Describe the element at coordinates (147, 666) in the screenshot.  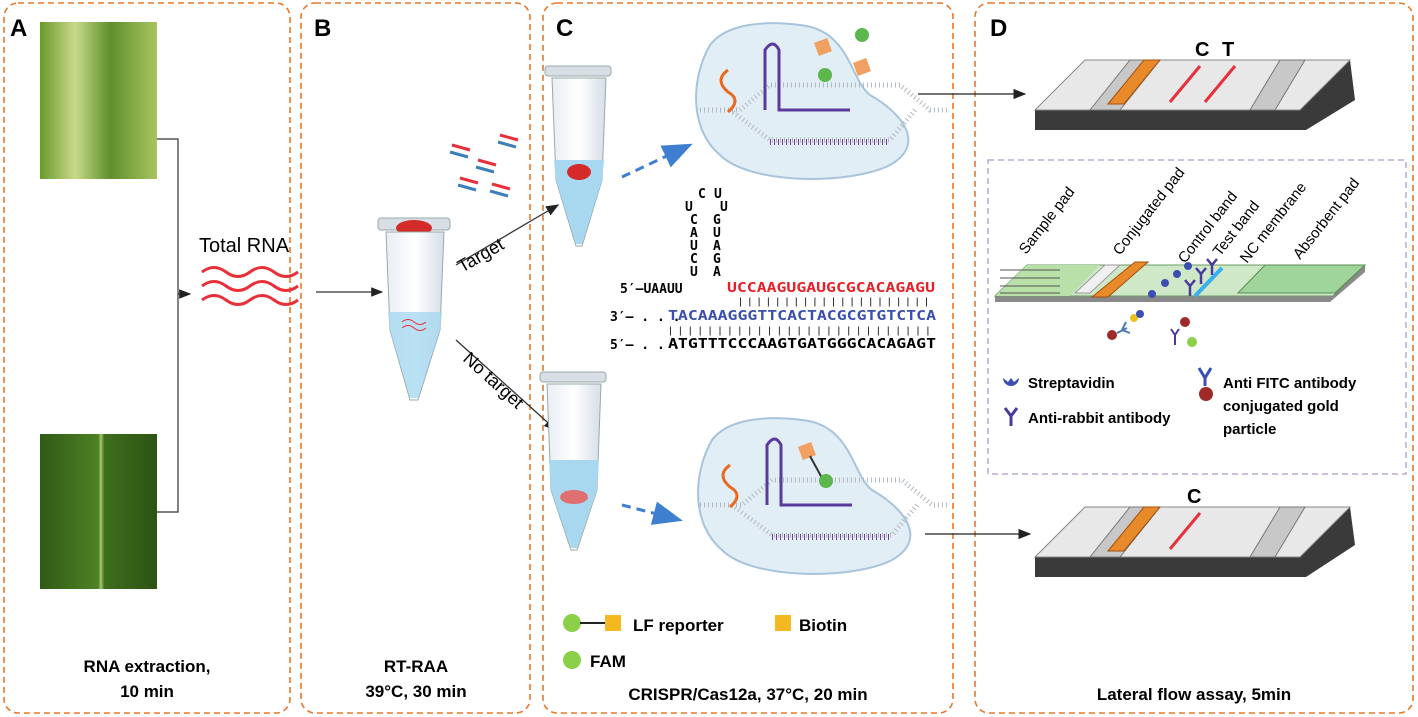
I see `caption-a-line1: RNA extraction,` at that location.